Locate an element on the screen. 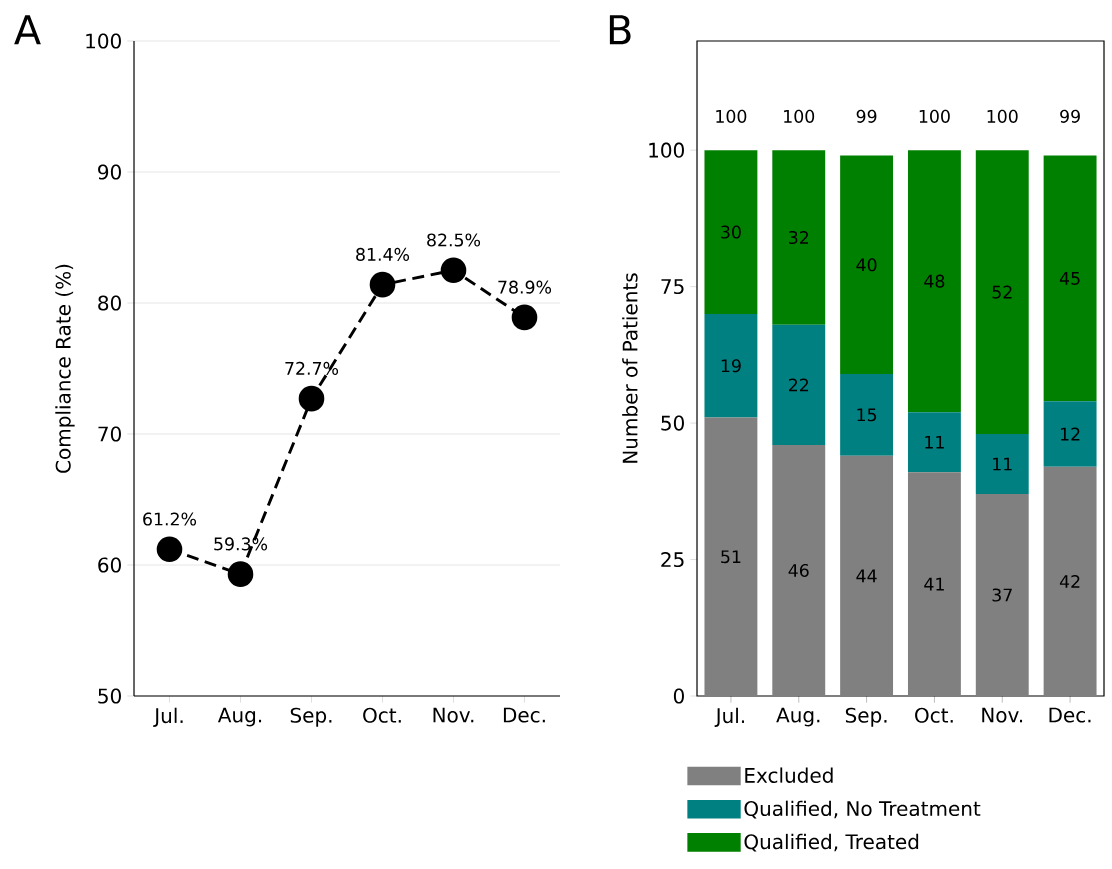 This screenshot has width=1112, height=869. data-label: 15 is located at coordinates (867, 415).